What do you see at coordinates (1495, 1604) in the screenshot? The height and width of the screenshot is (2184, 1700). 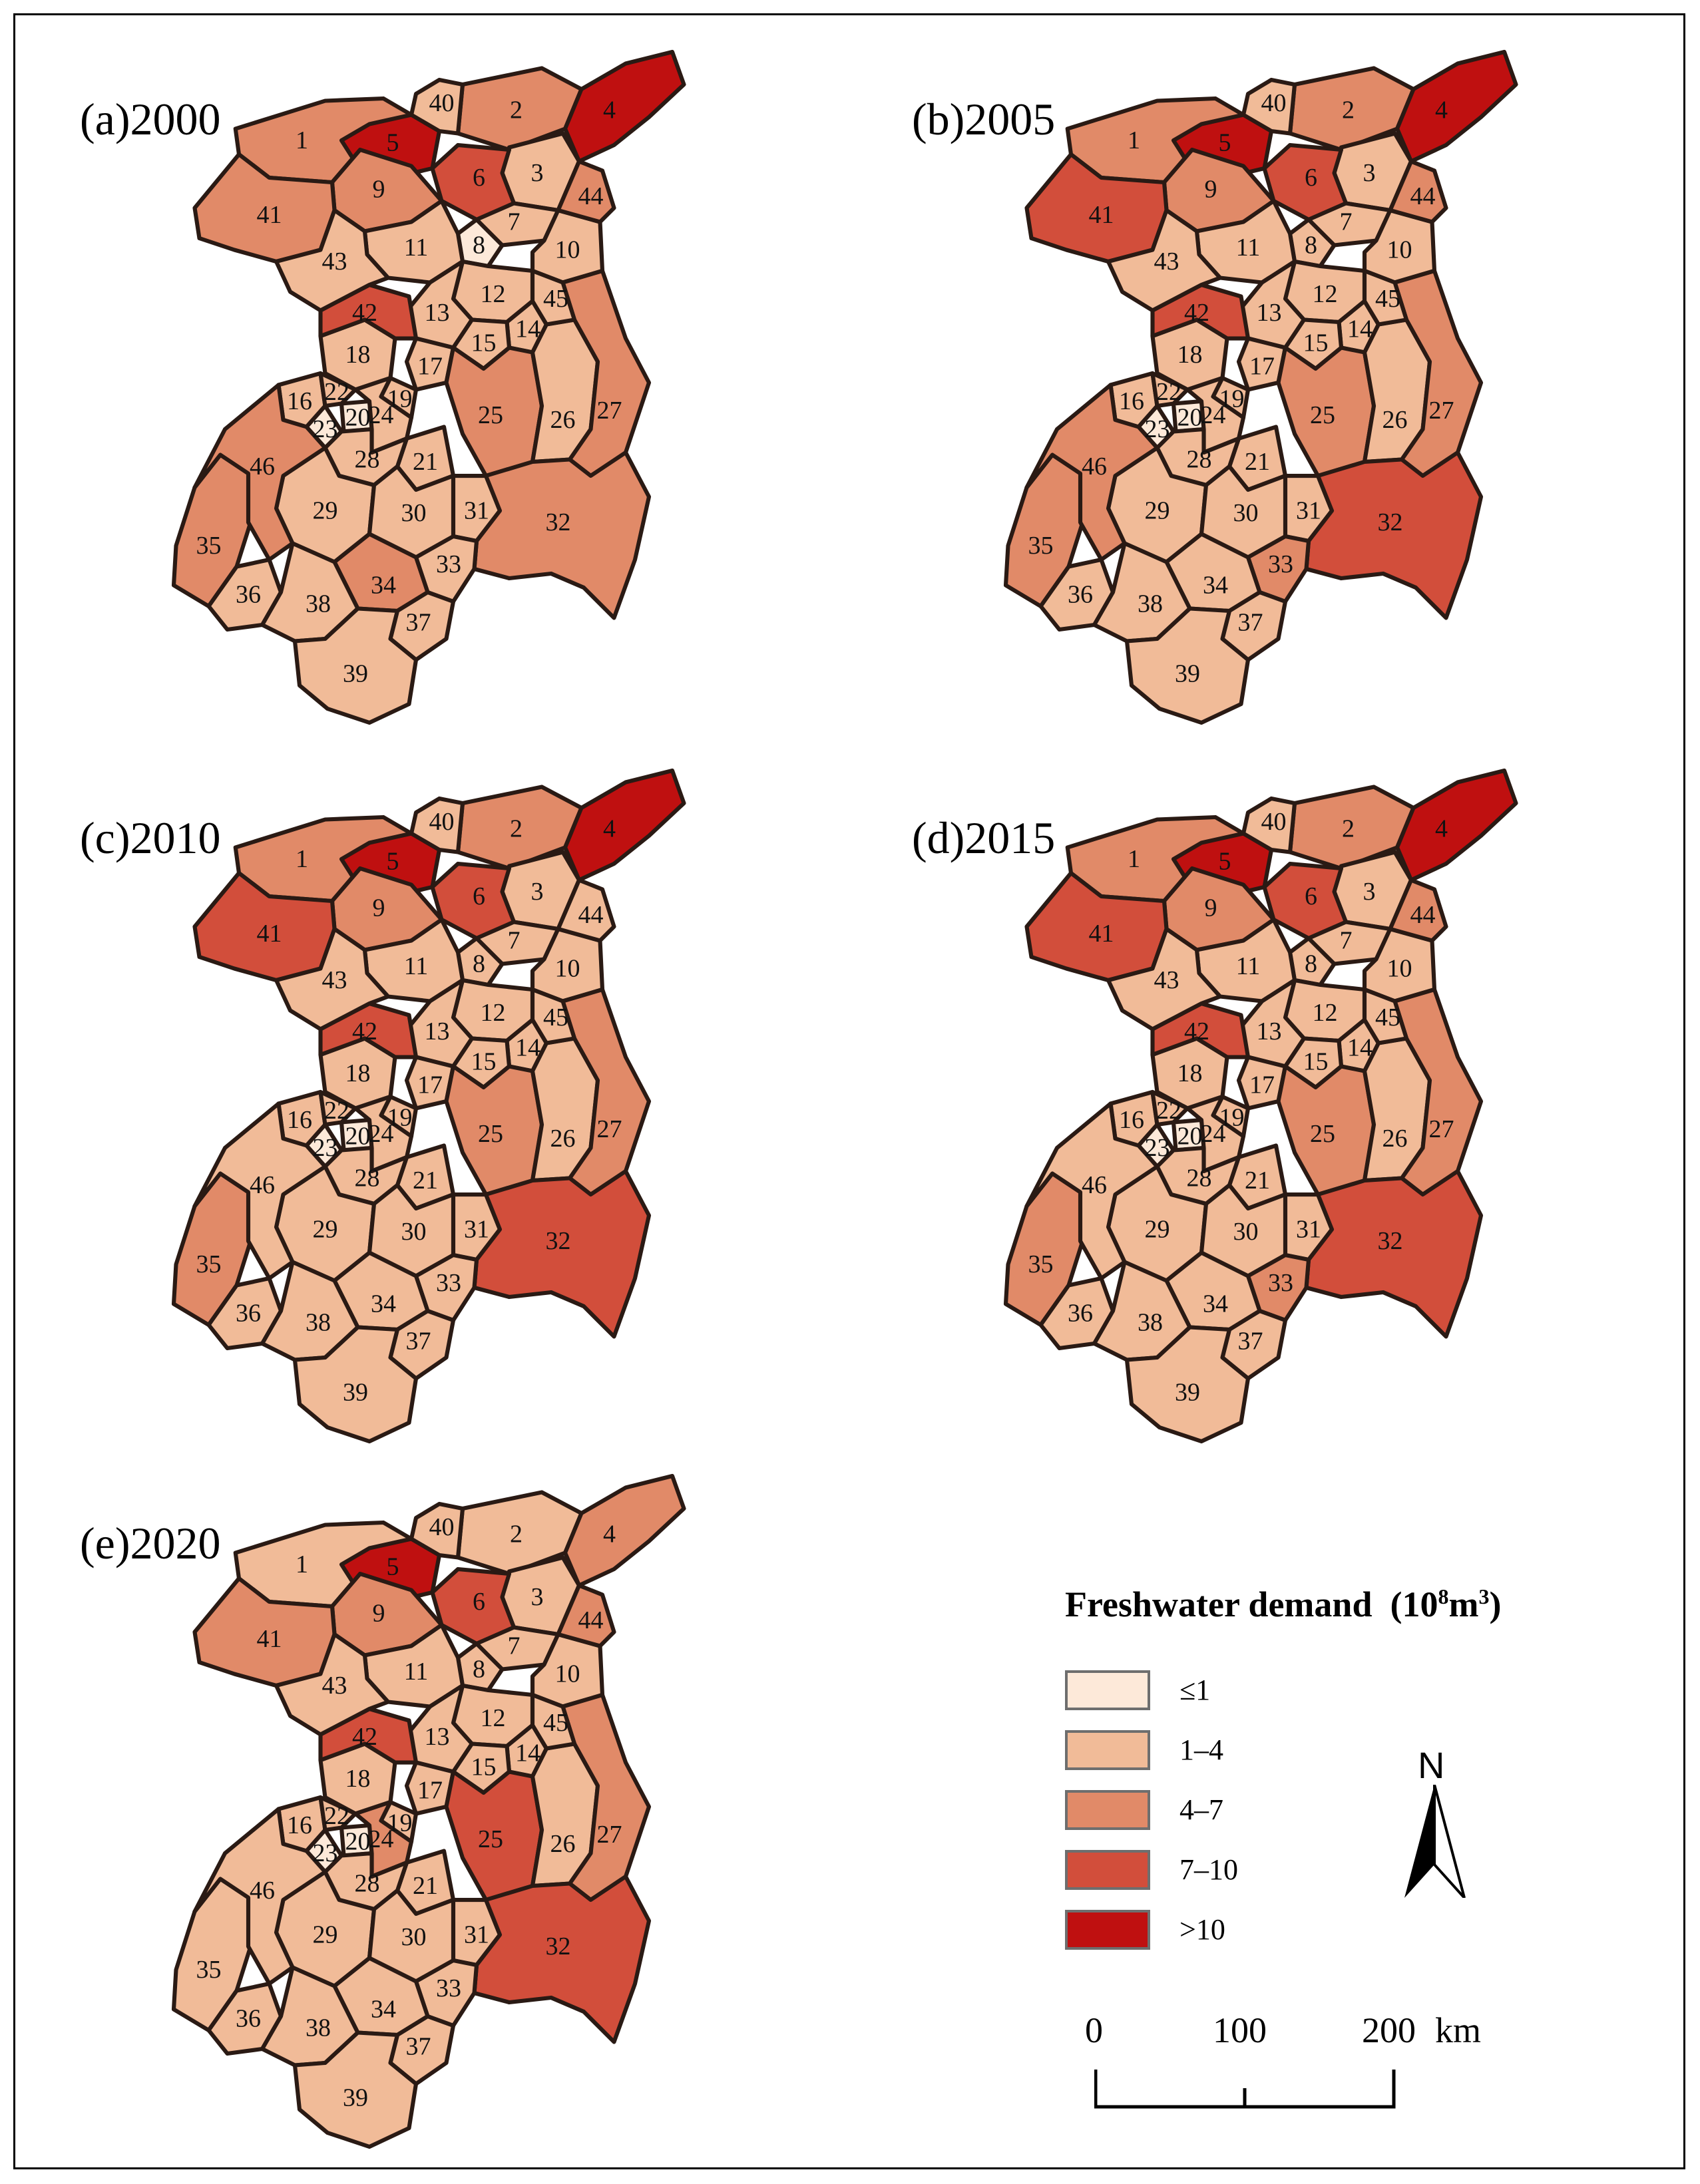 I see `legend-unit-suffix: )` at bounding box center [1495, 1604].